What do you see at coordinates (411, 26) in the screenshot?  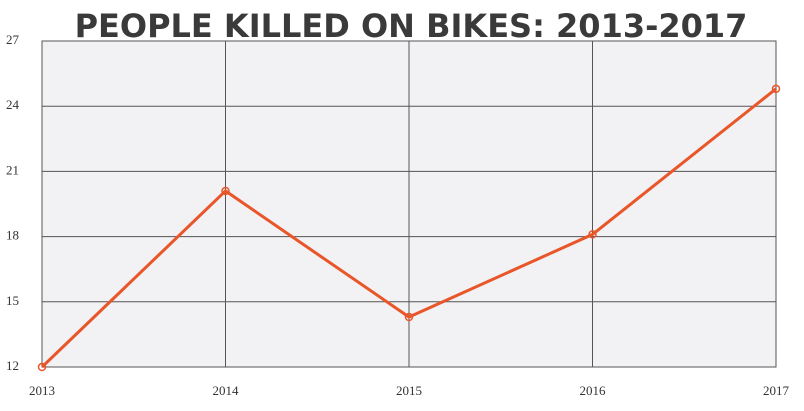 I see `chart-title: PEOPLE KILLED ON BIKES: 2013-2017` at bounding box center [411, 26].